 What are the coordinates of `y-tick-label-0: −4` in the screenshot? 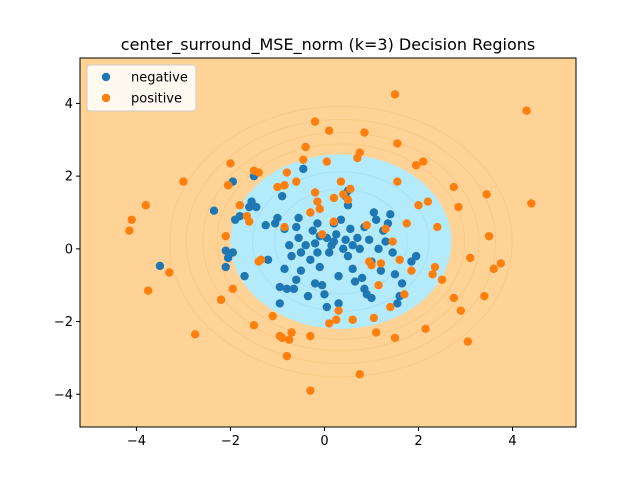 It's located at (63, 395).